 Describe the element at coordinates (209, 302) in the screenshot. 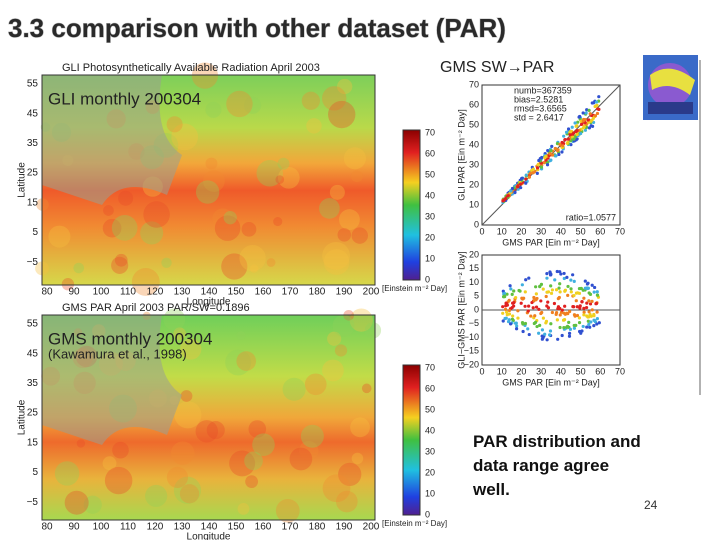

I see `x-axis-label: Longitude` at that location.